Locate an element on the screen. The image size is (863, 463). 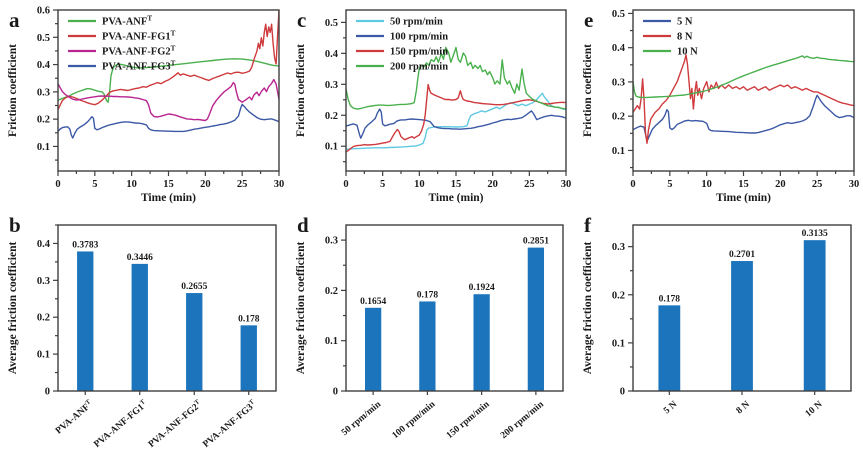
y-tick-label: 0.6 is located at coordinates (43, 11).